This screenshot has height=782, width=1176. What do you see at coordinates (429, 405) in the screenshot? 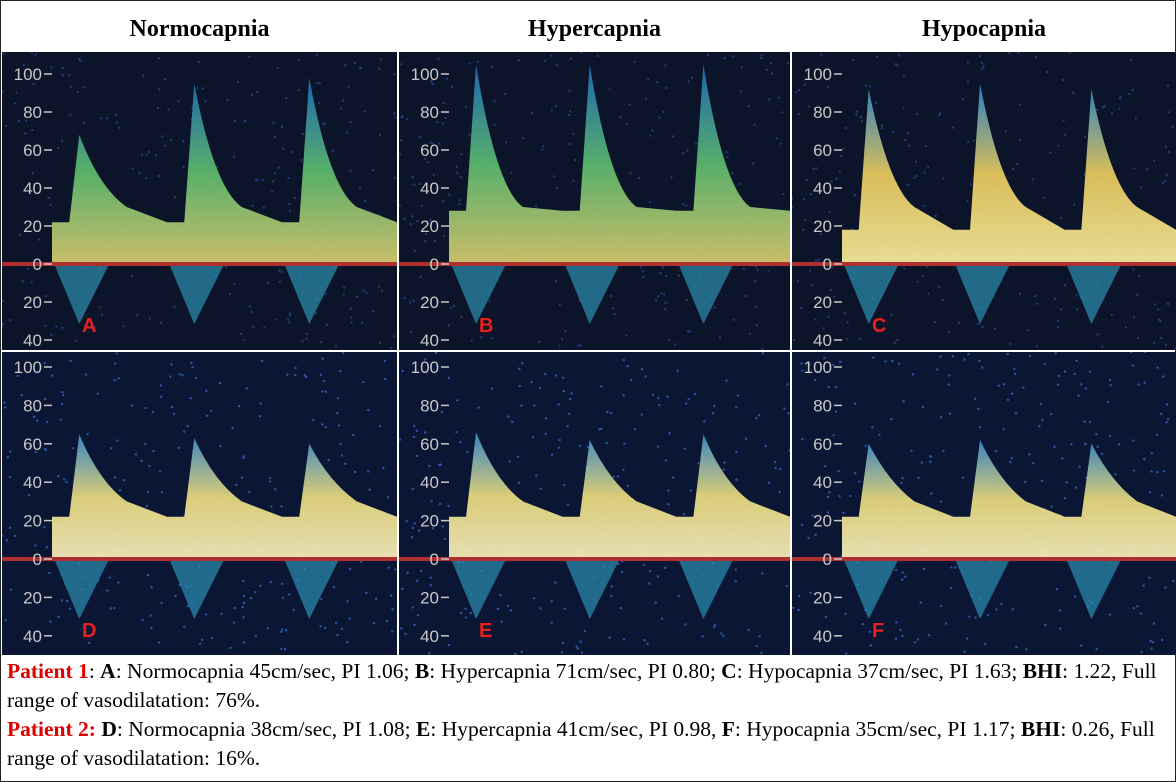
I see `axis-tick-label: 80` at bounding box center [429, 405].